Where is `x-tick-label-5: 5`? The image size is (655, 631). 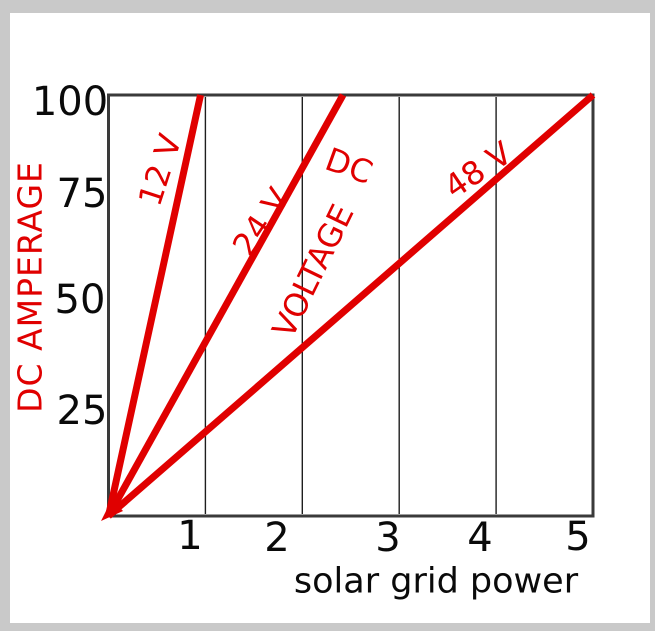 x-tick-label-5: 5 is located at coordinates (578, 537).